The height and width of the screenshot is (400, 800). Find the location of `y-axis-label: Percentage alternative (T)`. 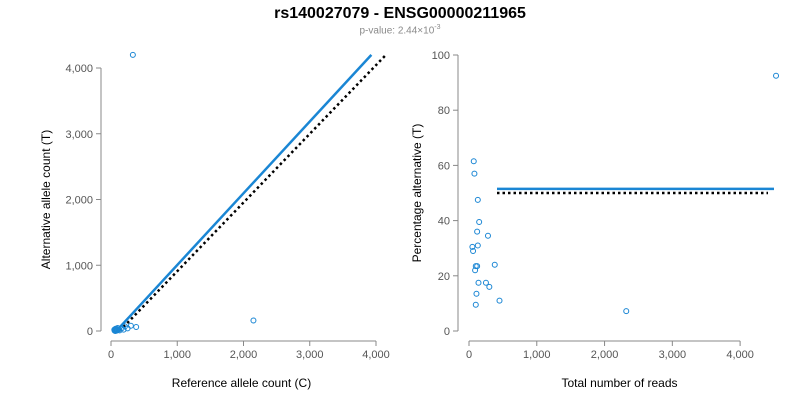

y-axis-label: Percentage alternative (T) is located at coordinates (417, 193).